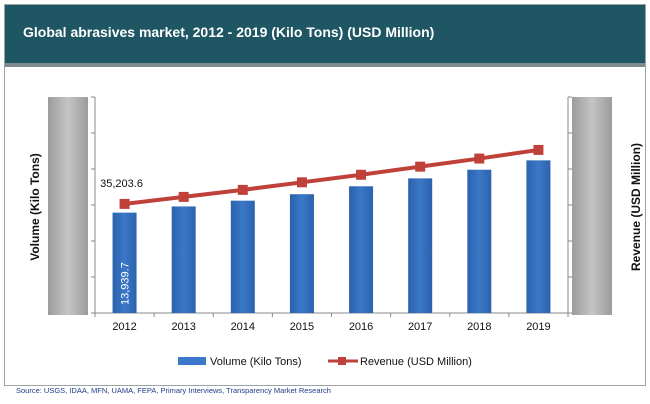 Image resolution: width=650 pixels, height=404 pixels. What do you see at coordinates (592, 206) in the screenshot?
I see `right-axis-label-box` at bounding box center [592, 206].